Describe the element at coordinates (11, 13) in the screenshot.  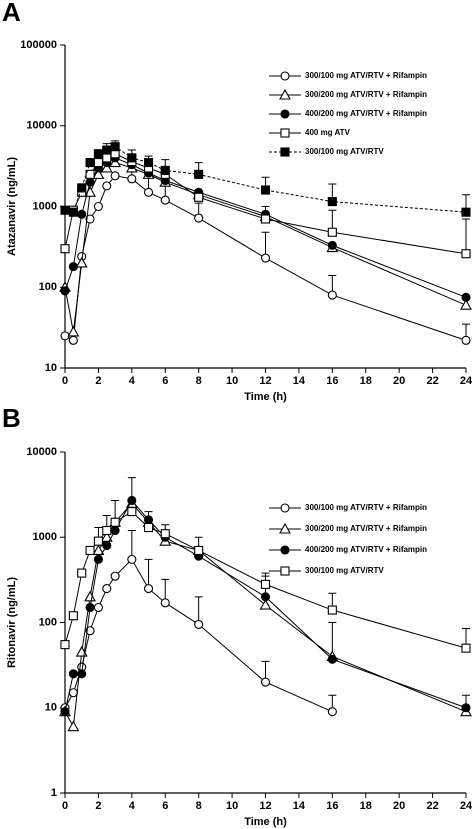
I see `panel-letter: A` at that location.